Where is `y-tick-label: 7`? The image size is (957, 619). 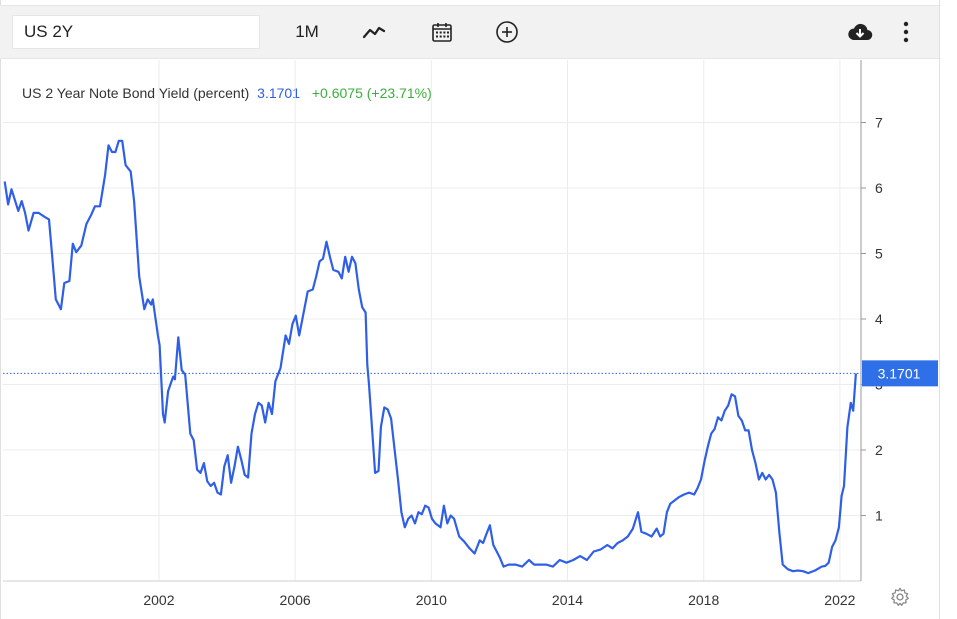
y-tick-label: 7 is located at coordinates (879, 123).